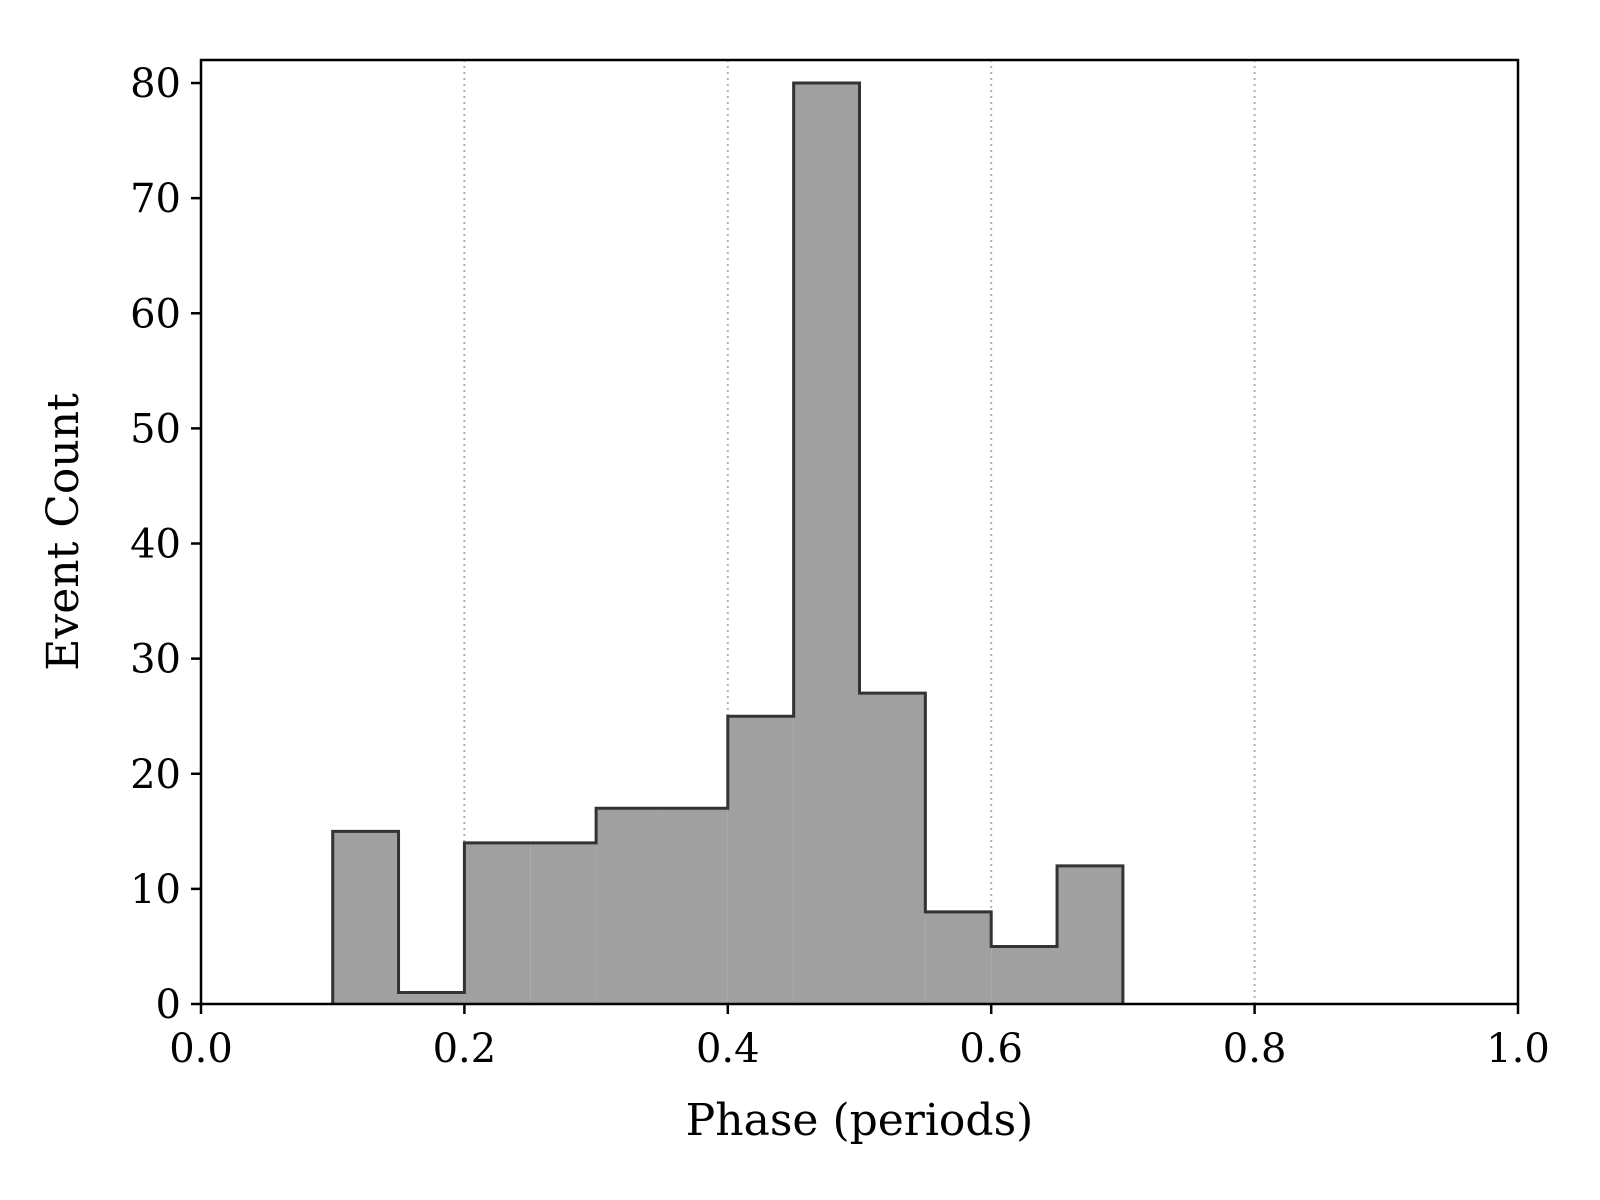  What do you see at coordinates (168, 1005) in the screenshot?
I see `y-tick-label-0: 0` at bounding box center [168, 1005].